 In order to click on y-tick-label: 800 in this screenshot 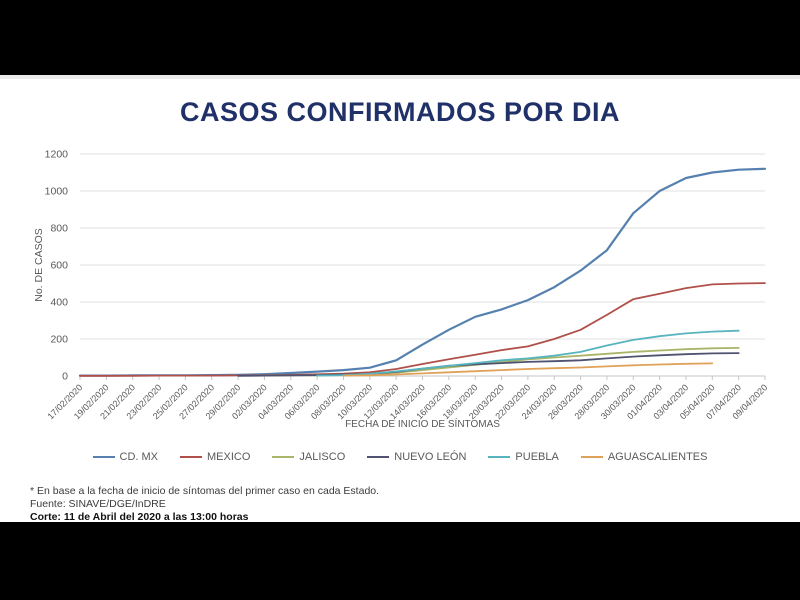, I will do `click(59, 229)`.